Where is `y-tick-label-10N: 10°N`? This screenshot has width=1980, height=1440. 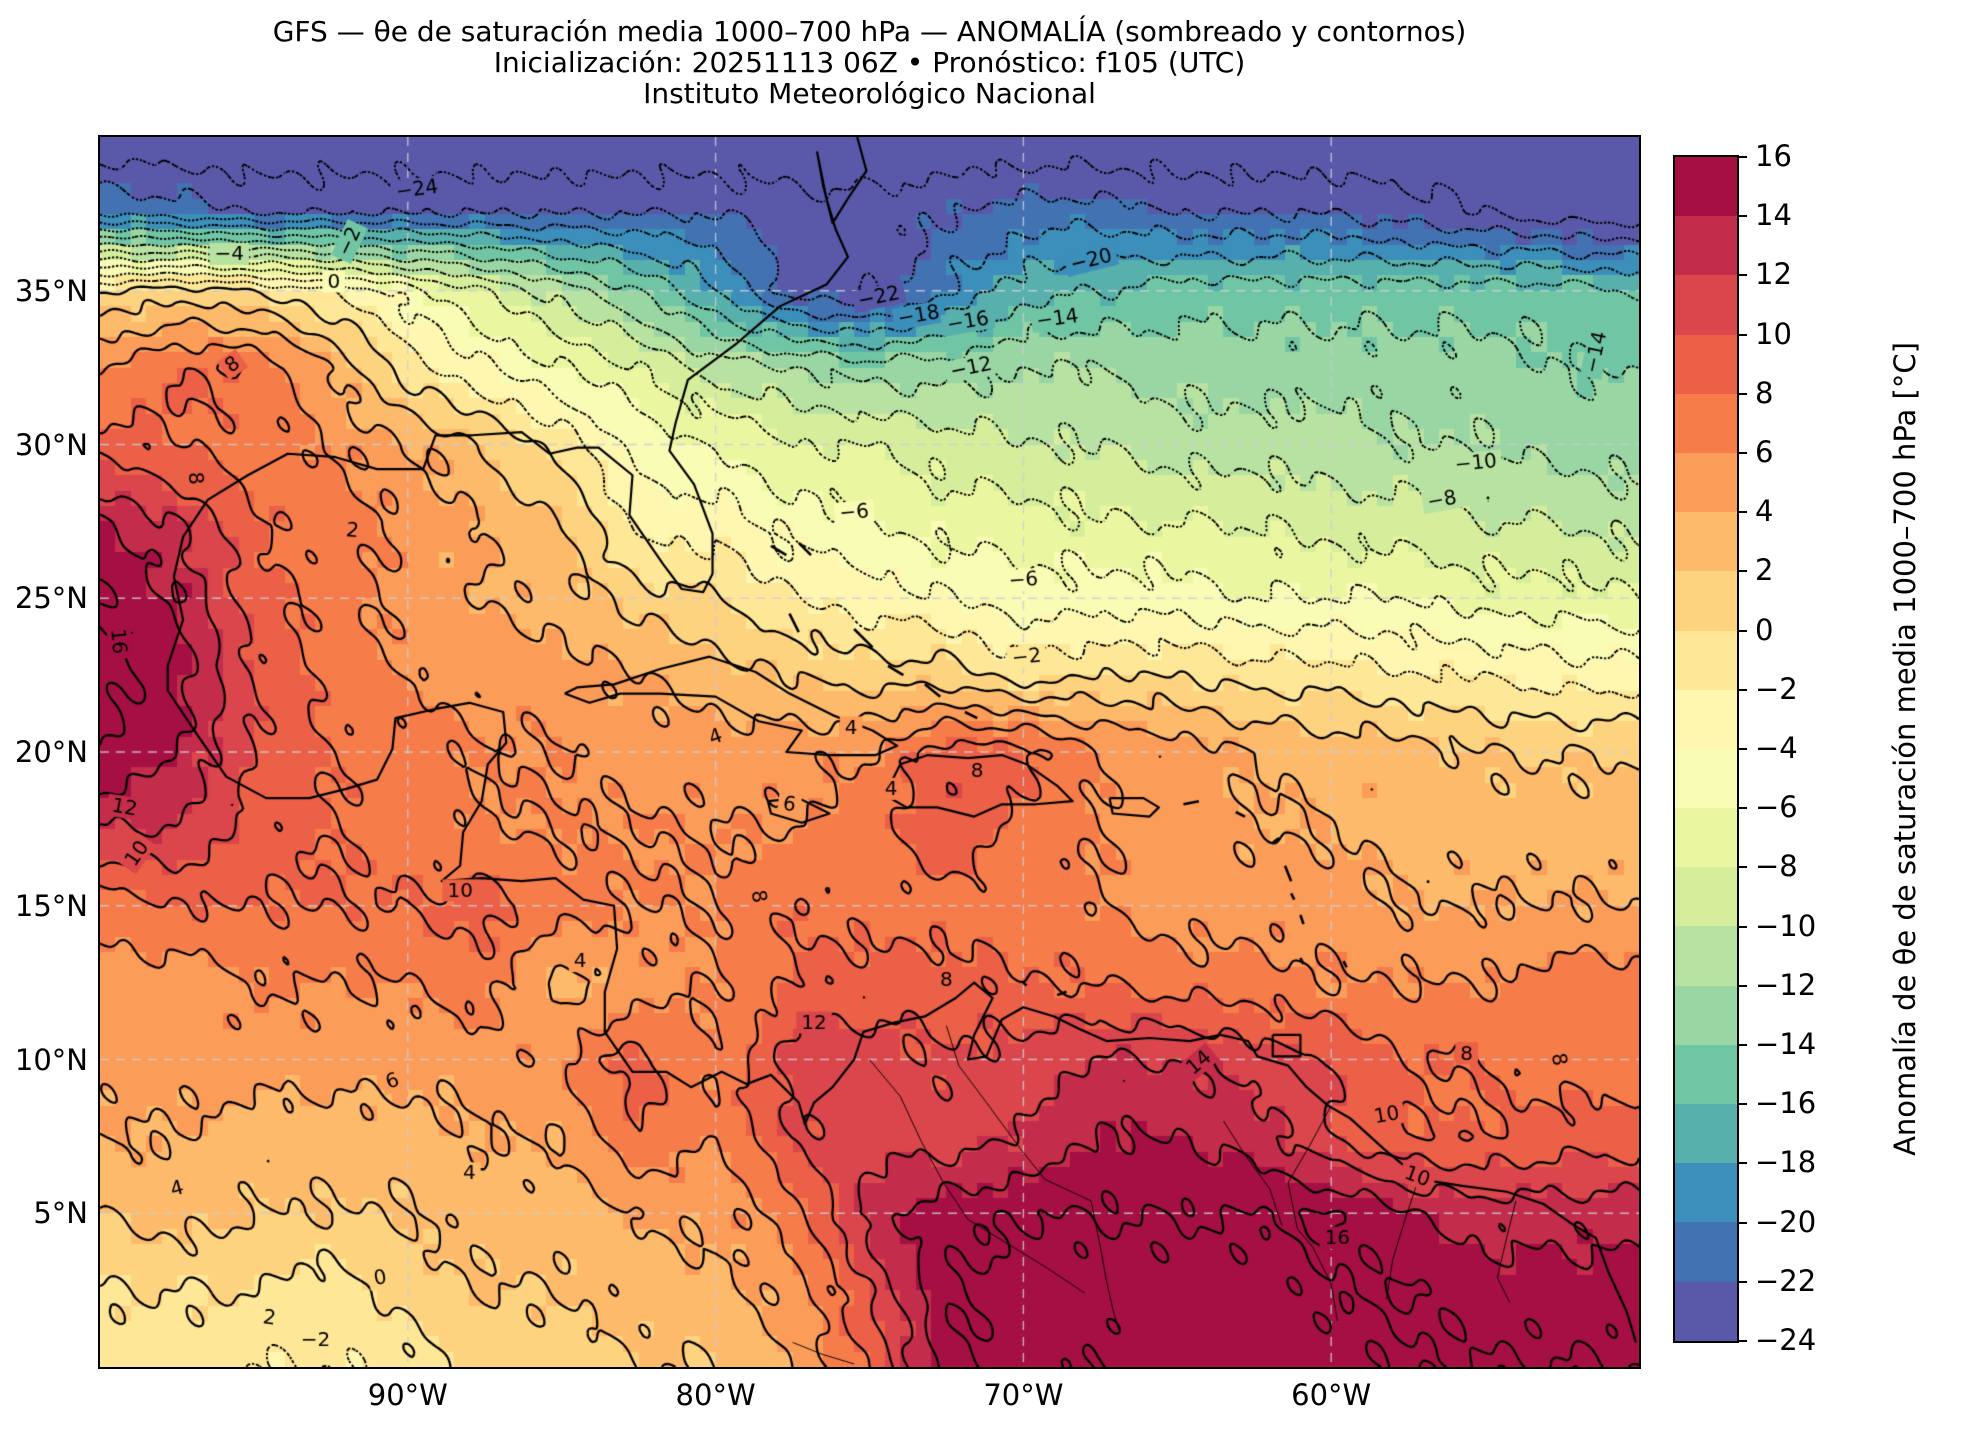 y-tick-label-10N: 10°N is located at coordinates (51, 1059).